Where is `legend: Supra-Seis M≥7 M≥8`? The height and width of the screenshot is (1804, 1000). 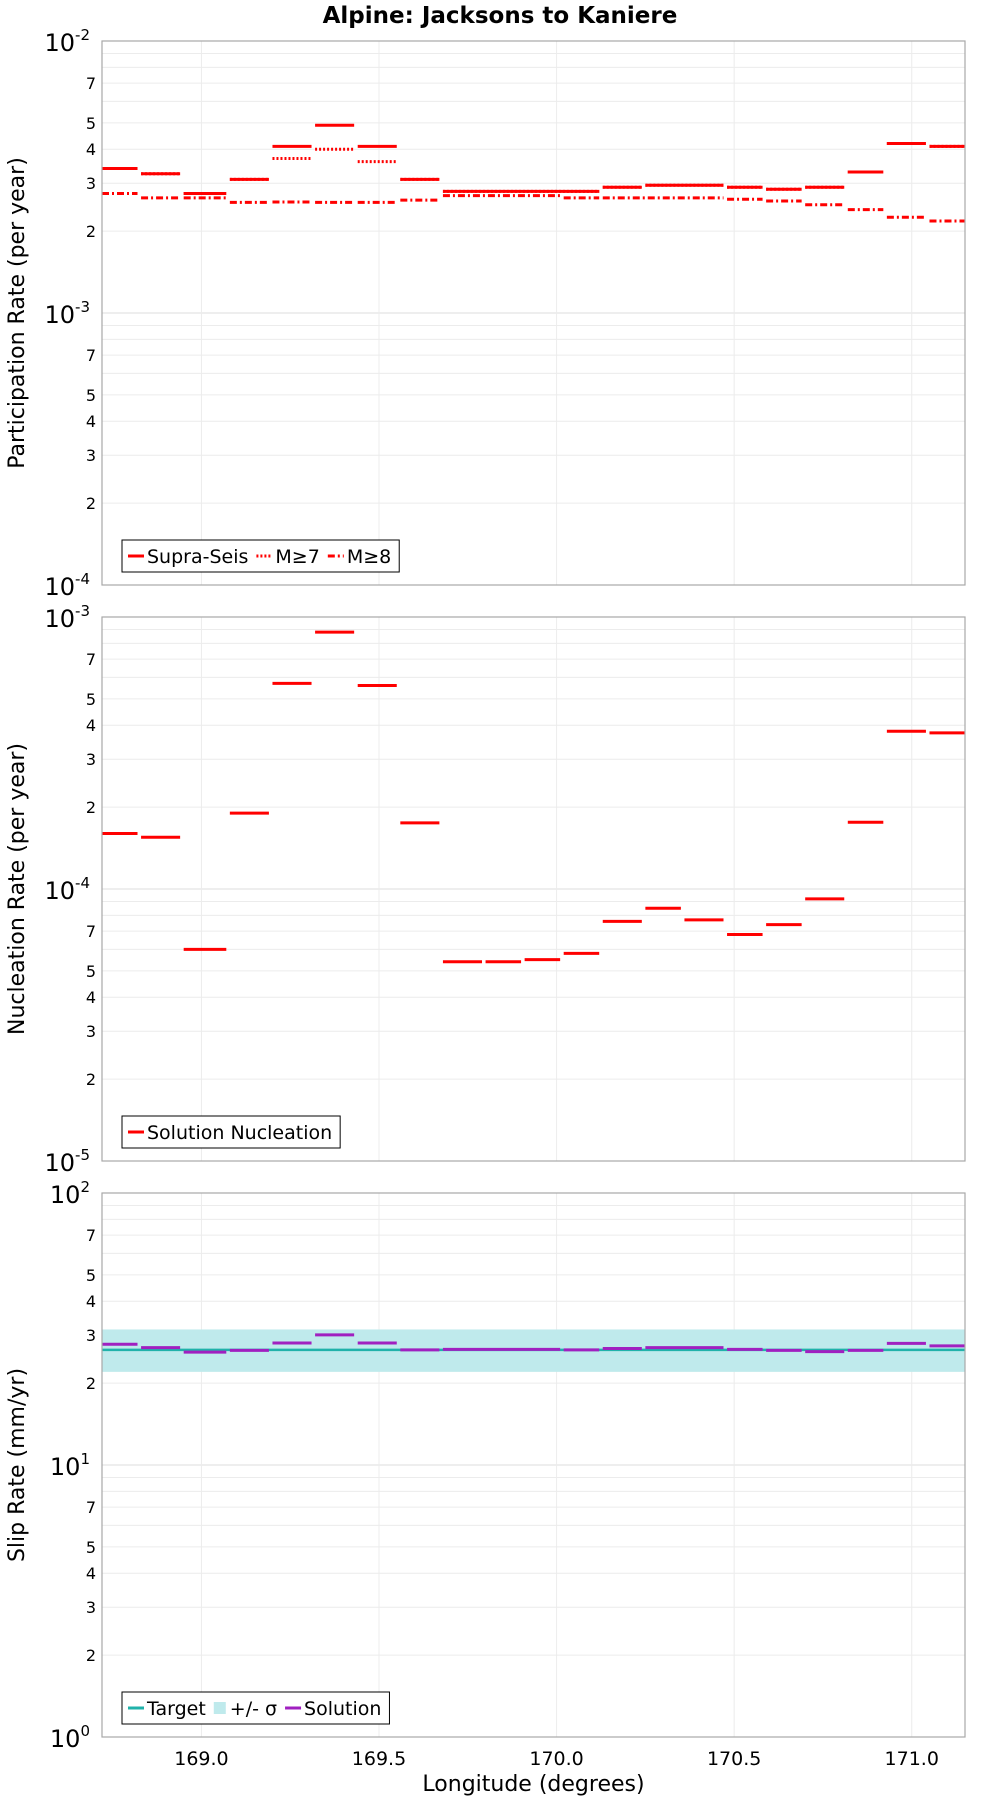
legend: Supra-Seis M≥7 M≥8 is located at coordinates (260, 556).